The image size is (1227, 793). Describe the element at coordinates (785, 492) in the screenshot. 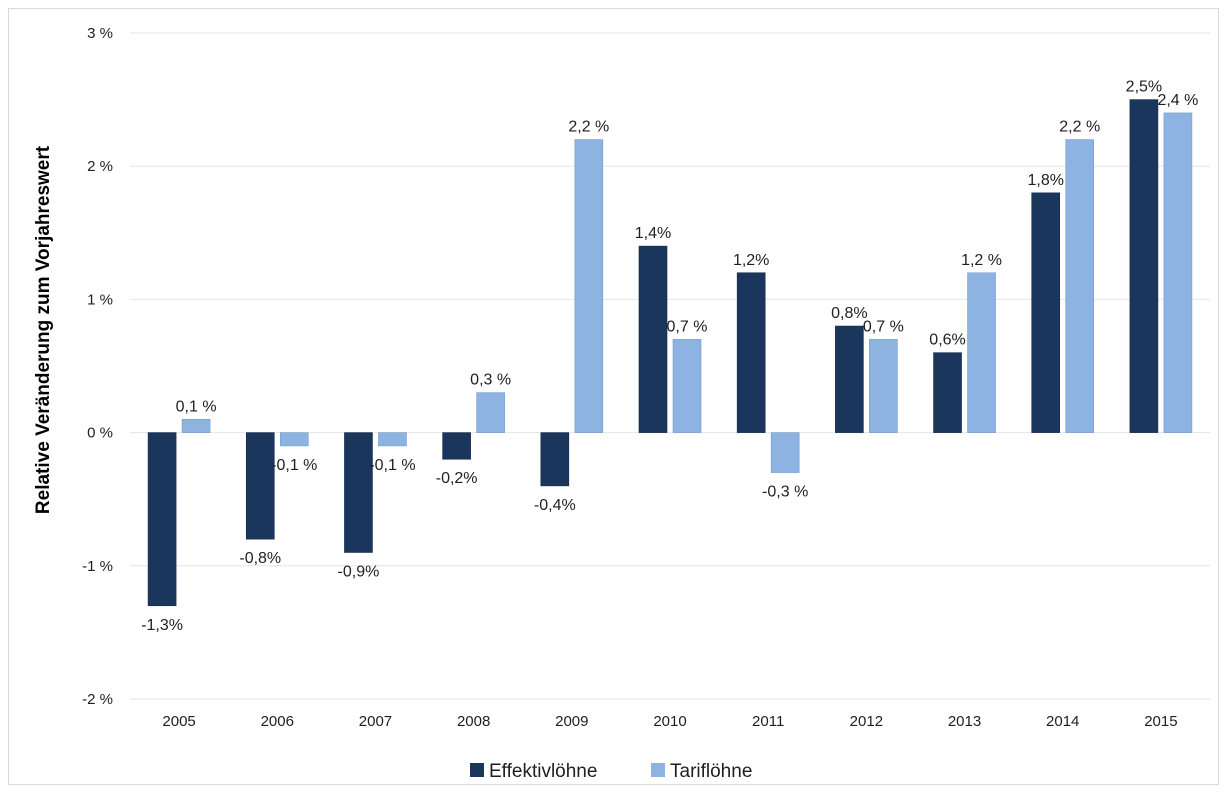

I see `data-label-tarifloehne: -0,3 %` at that location.